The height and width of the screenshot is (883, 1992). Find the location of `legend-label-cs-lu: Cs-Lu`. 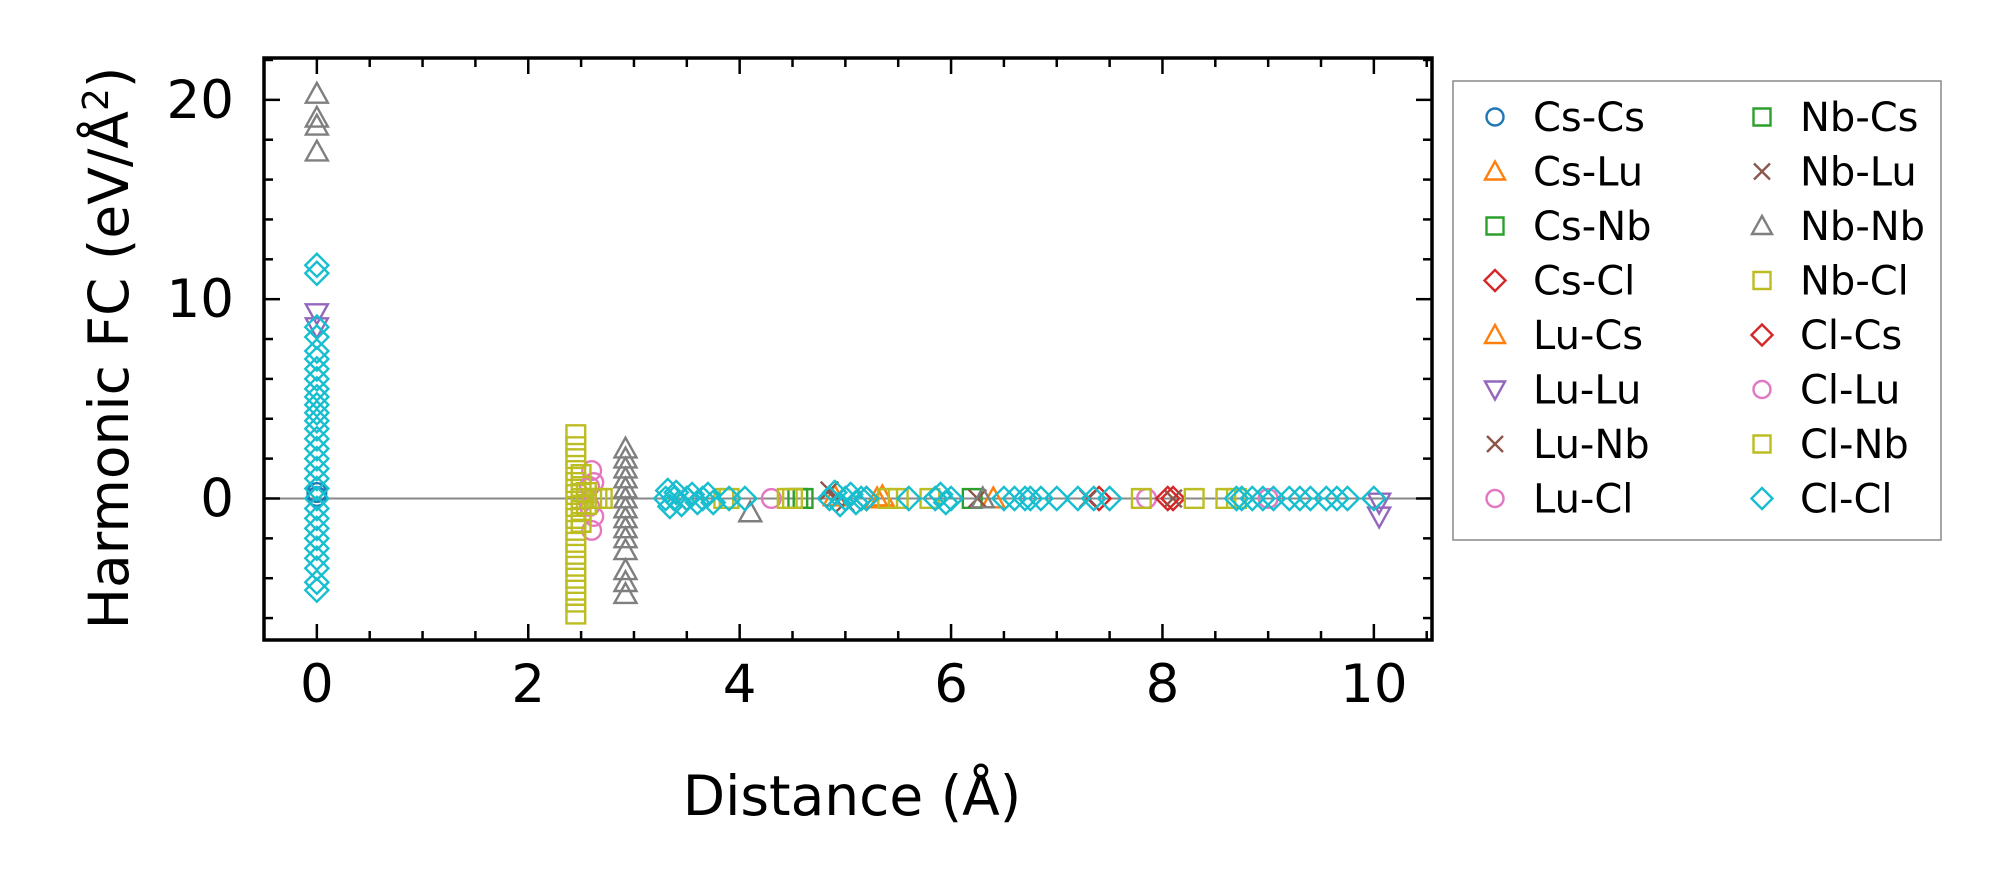

legend-label-cs-lu: Cs-Lu is located at coordinates (1588, 173).